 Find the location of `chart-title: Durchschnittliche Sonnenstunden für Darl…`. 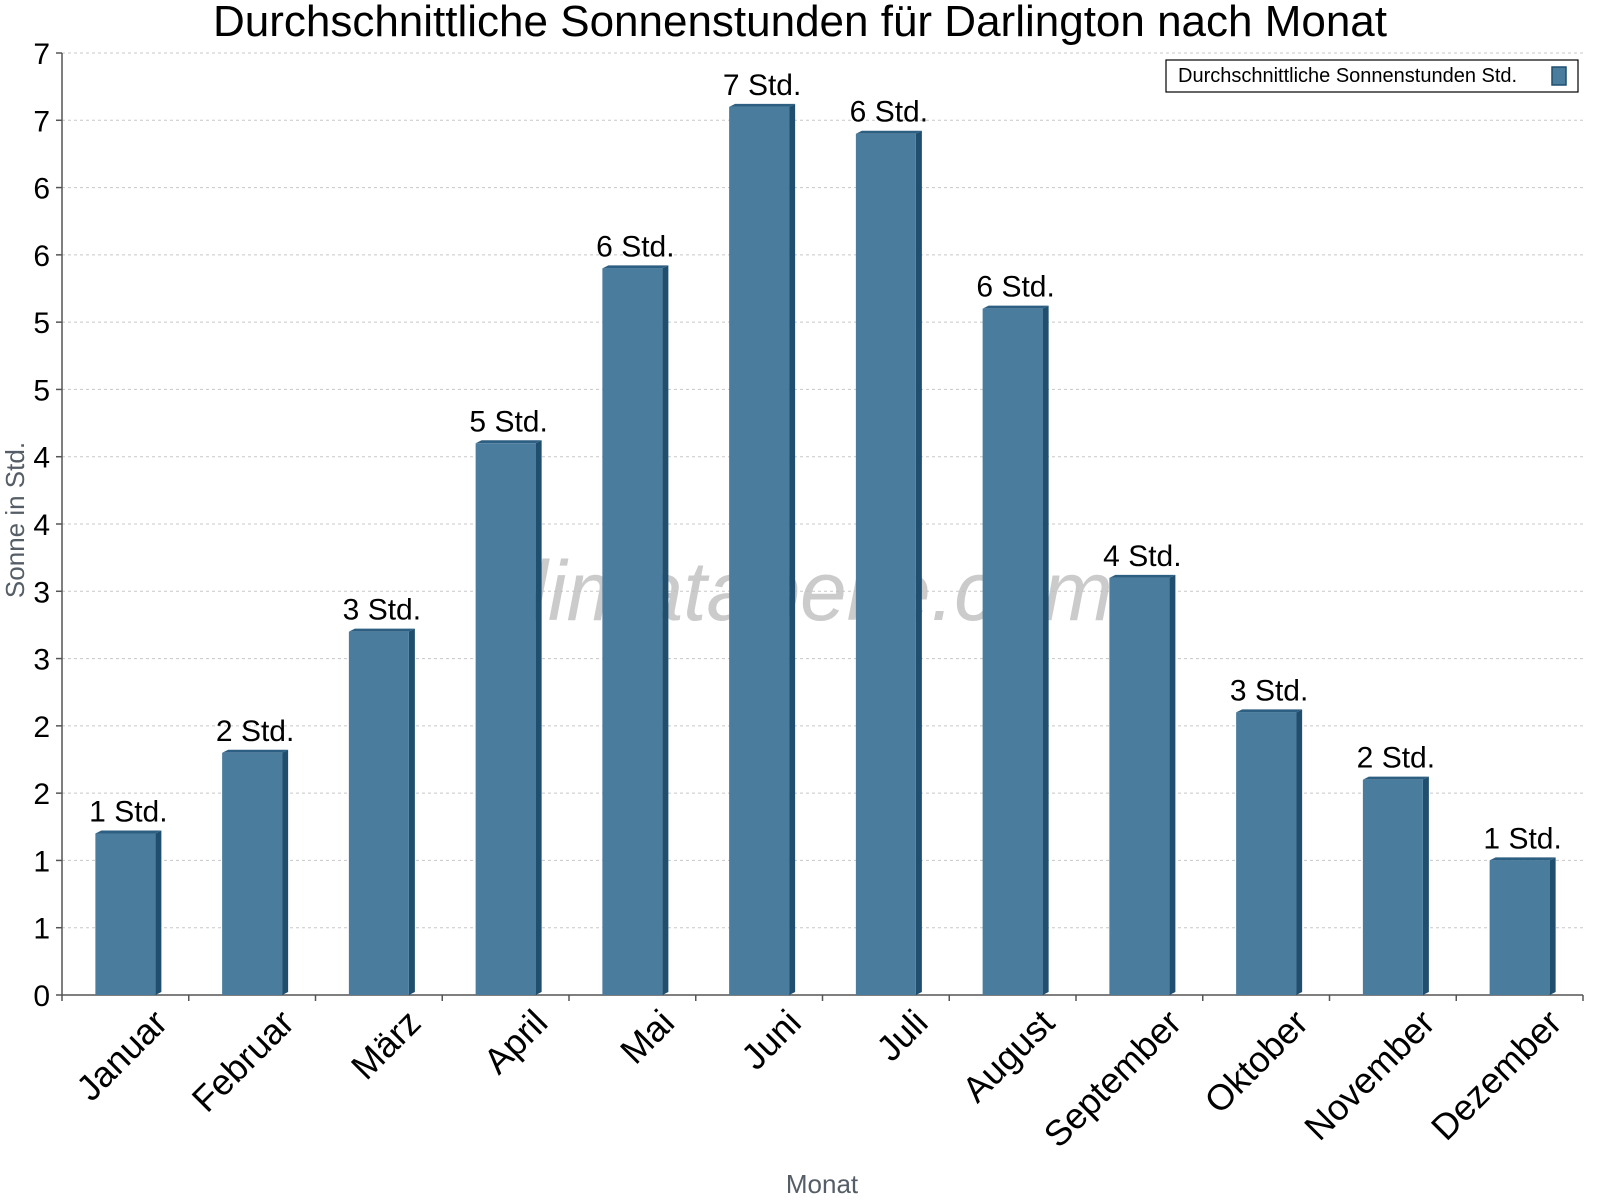

chart-title: Durchschnittliche Sonnenstunden für Darl… is located at coordinates (800, 23).